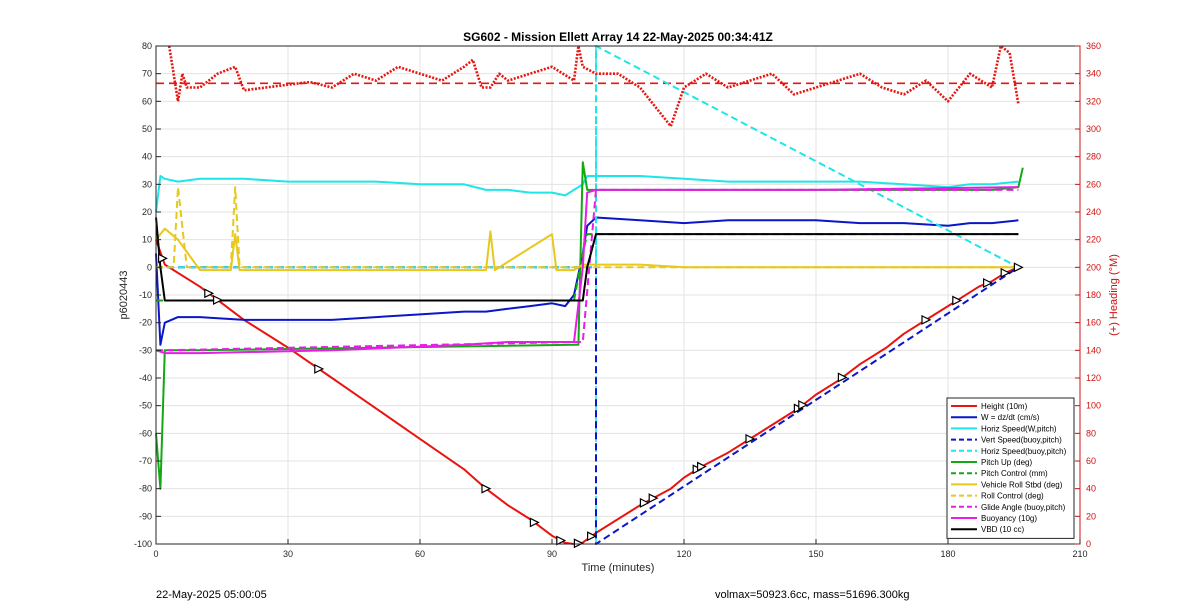 The height and width of the screenshot is (611, 1200). Describe the element at coordinates (1093, 129) in the screenshot. I see `y2-tick-label: 300` at that location.